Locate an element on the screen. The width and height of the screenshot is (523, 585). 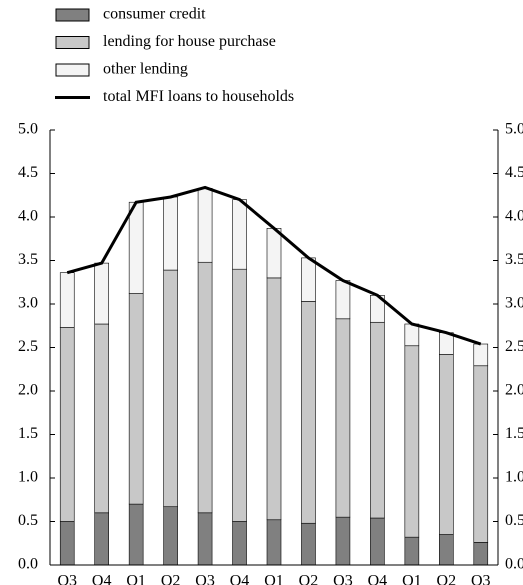
y-tick-label: 5.0 is located at coordinates (28, 129).